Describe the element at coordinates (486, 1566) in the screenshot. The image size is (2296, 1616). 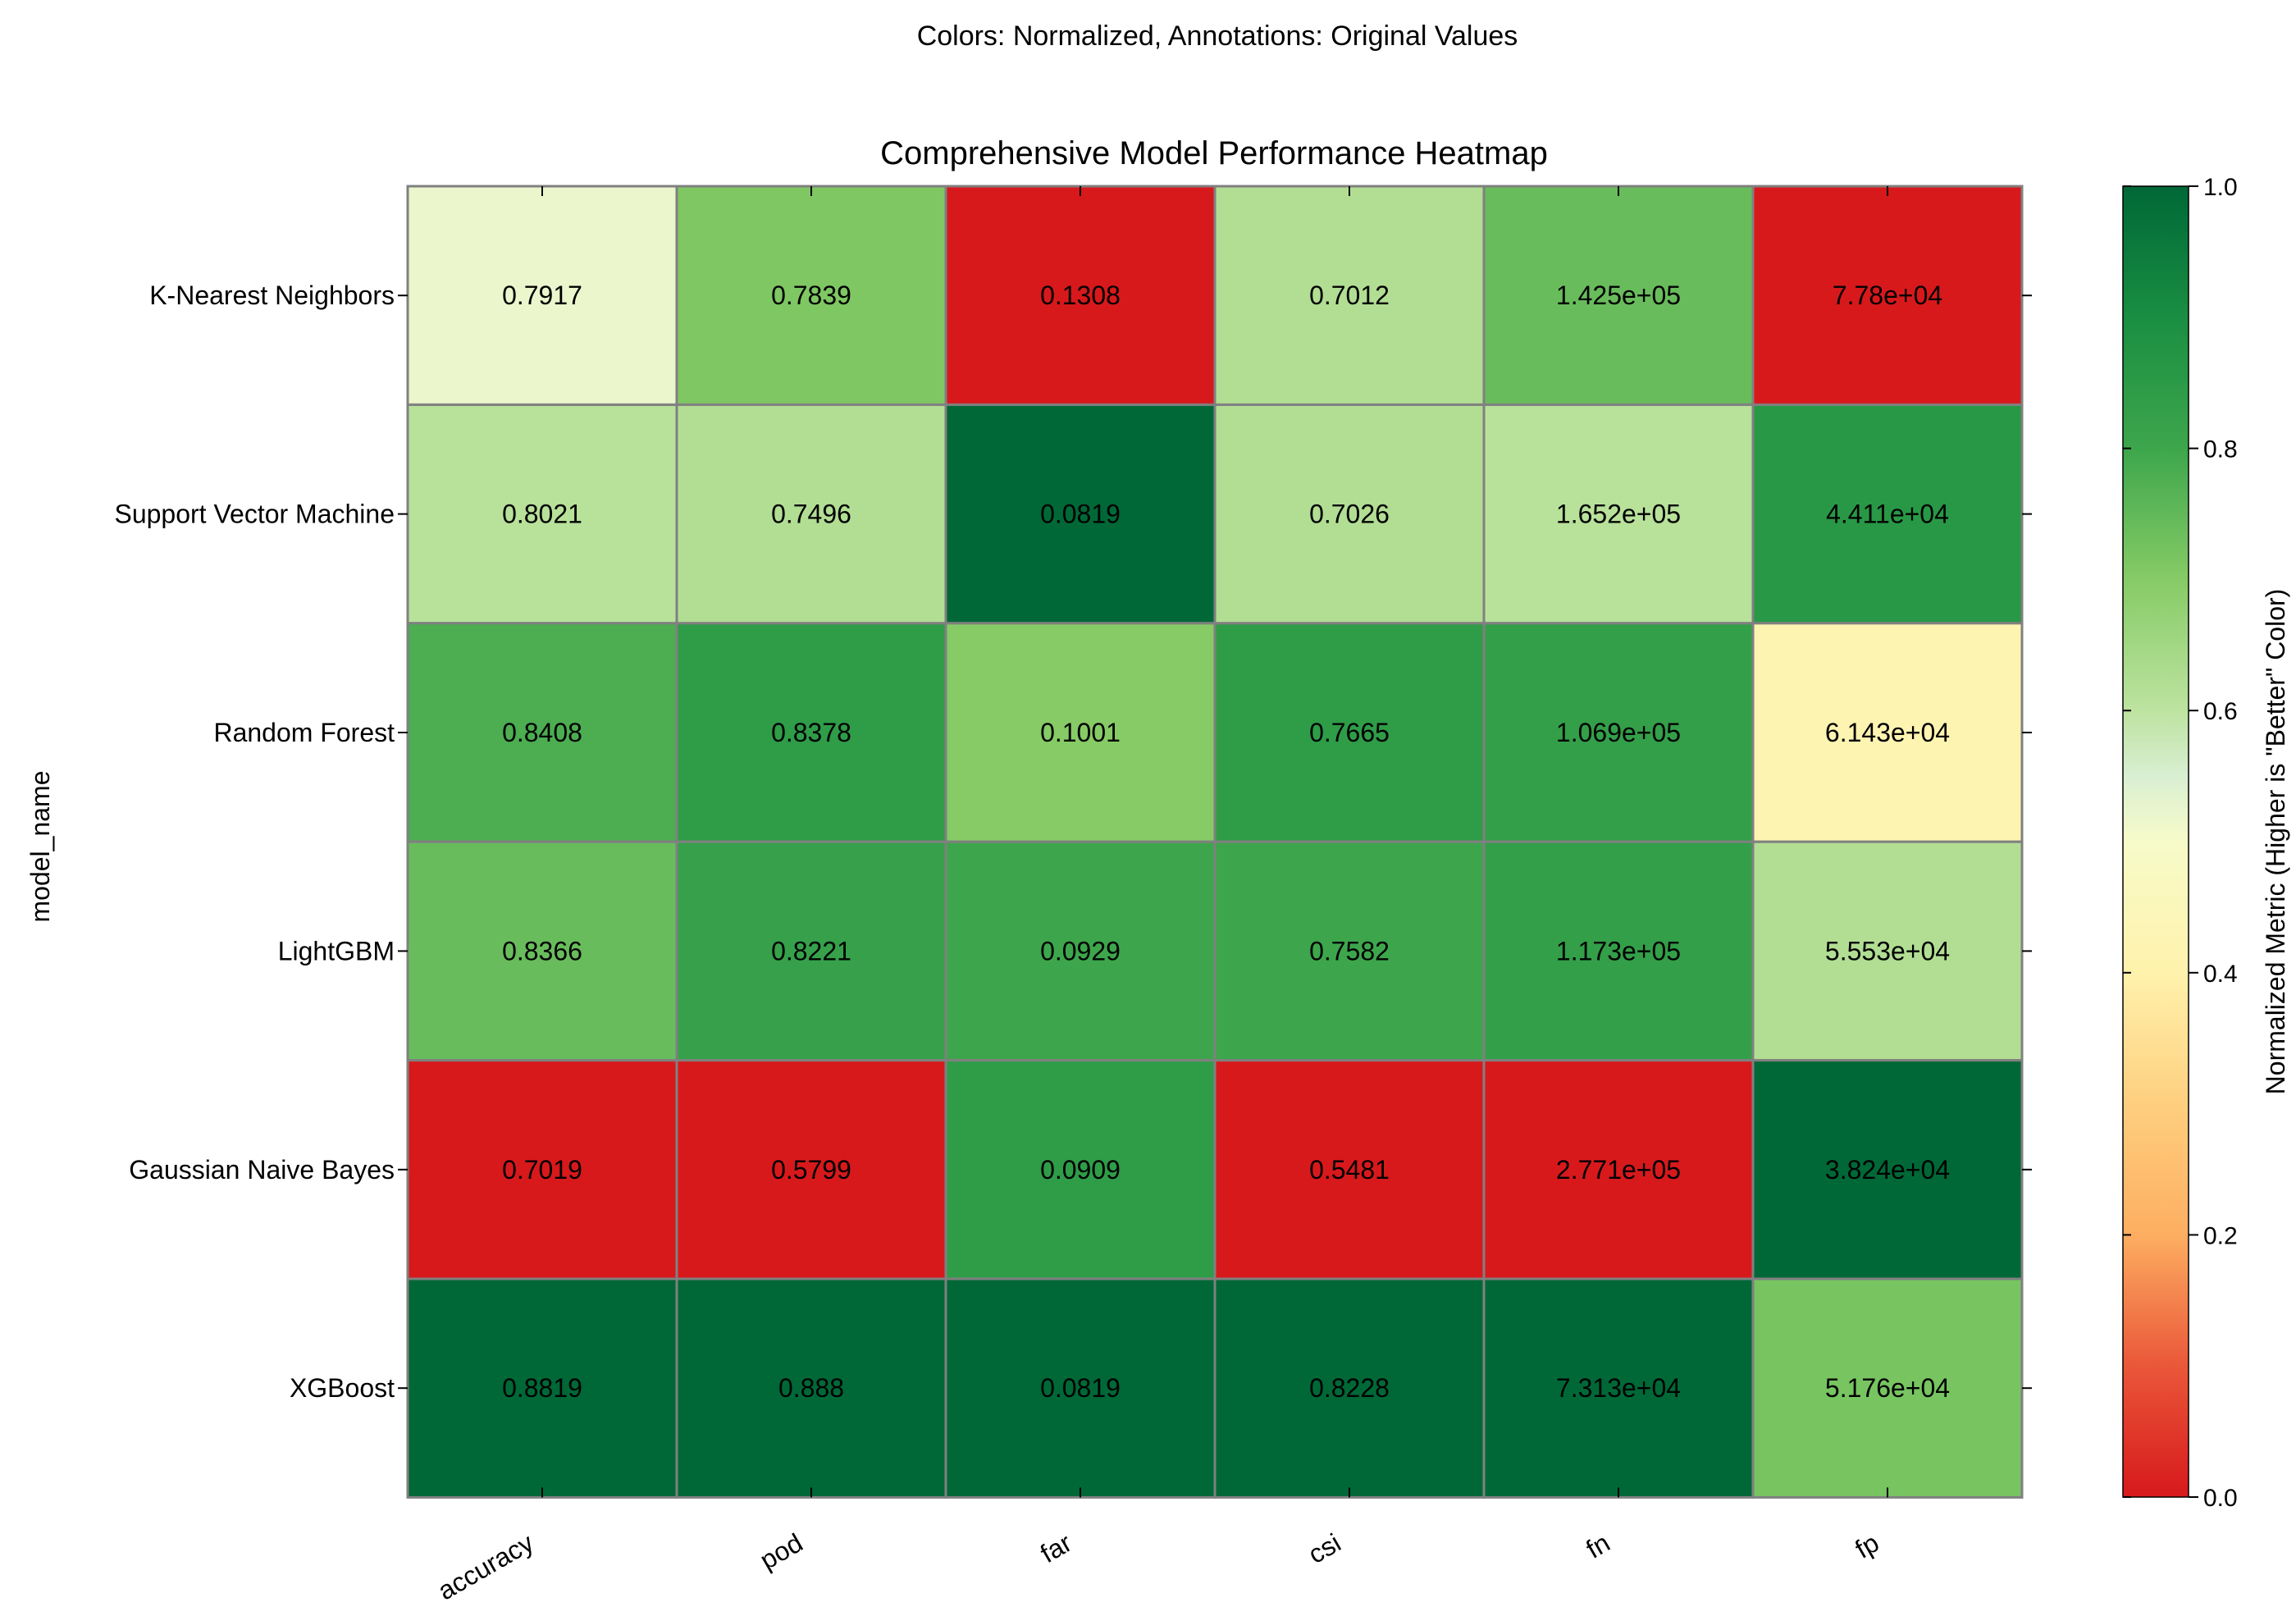
I see `x-tick-label: accuracy` at that location.